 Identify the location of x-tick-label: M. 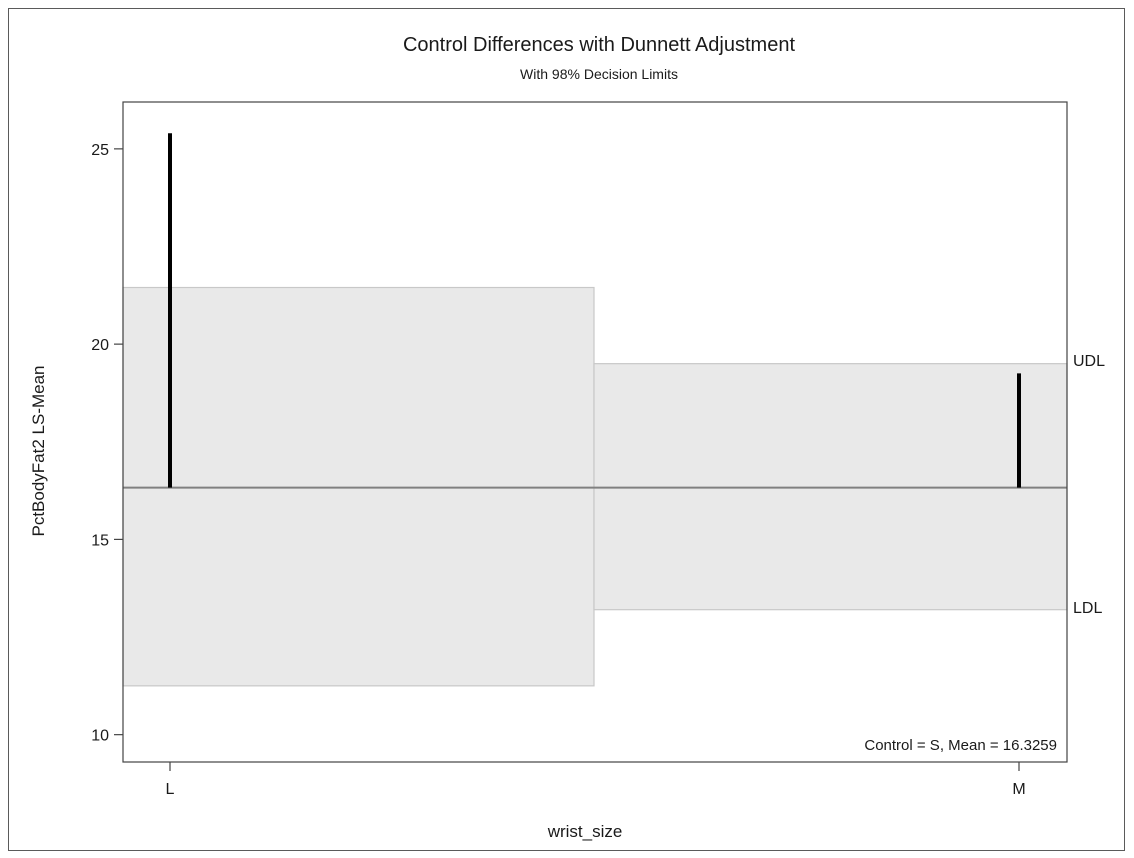
(1018, 789).